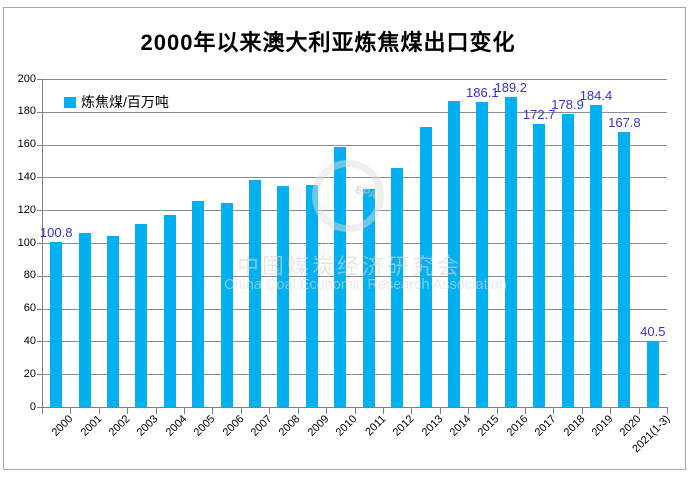 This screenshot has width=693, height=479. I want to click on bar-2020, so click(624, 269).